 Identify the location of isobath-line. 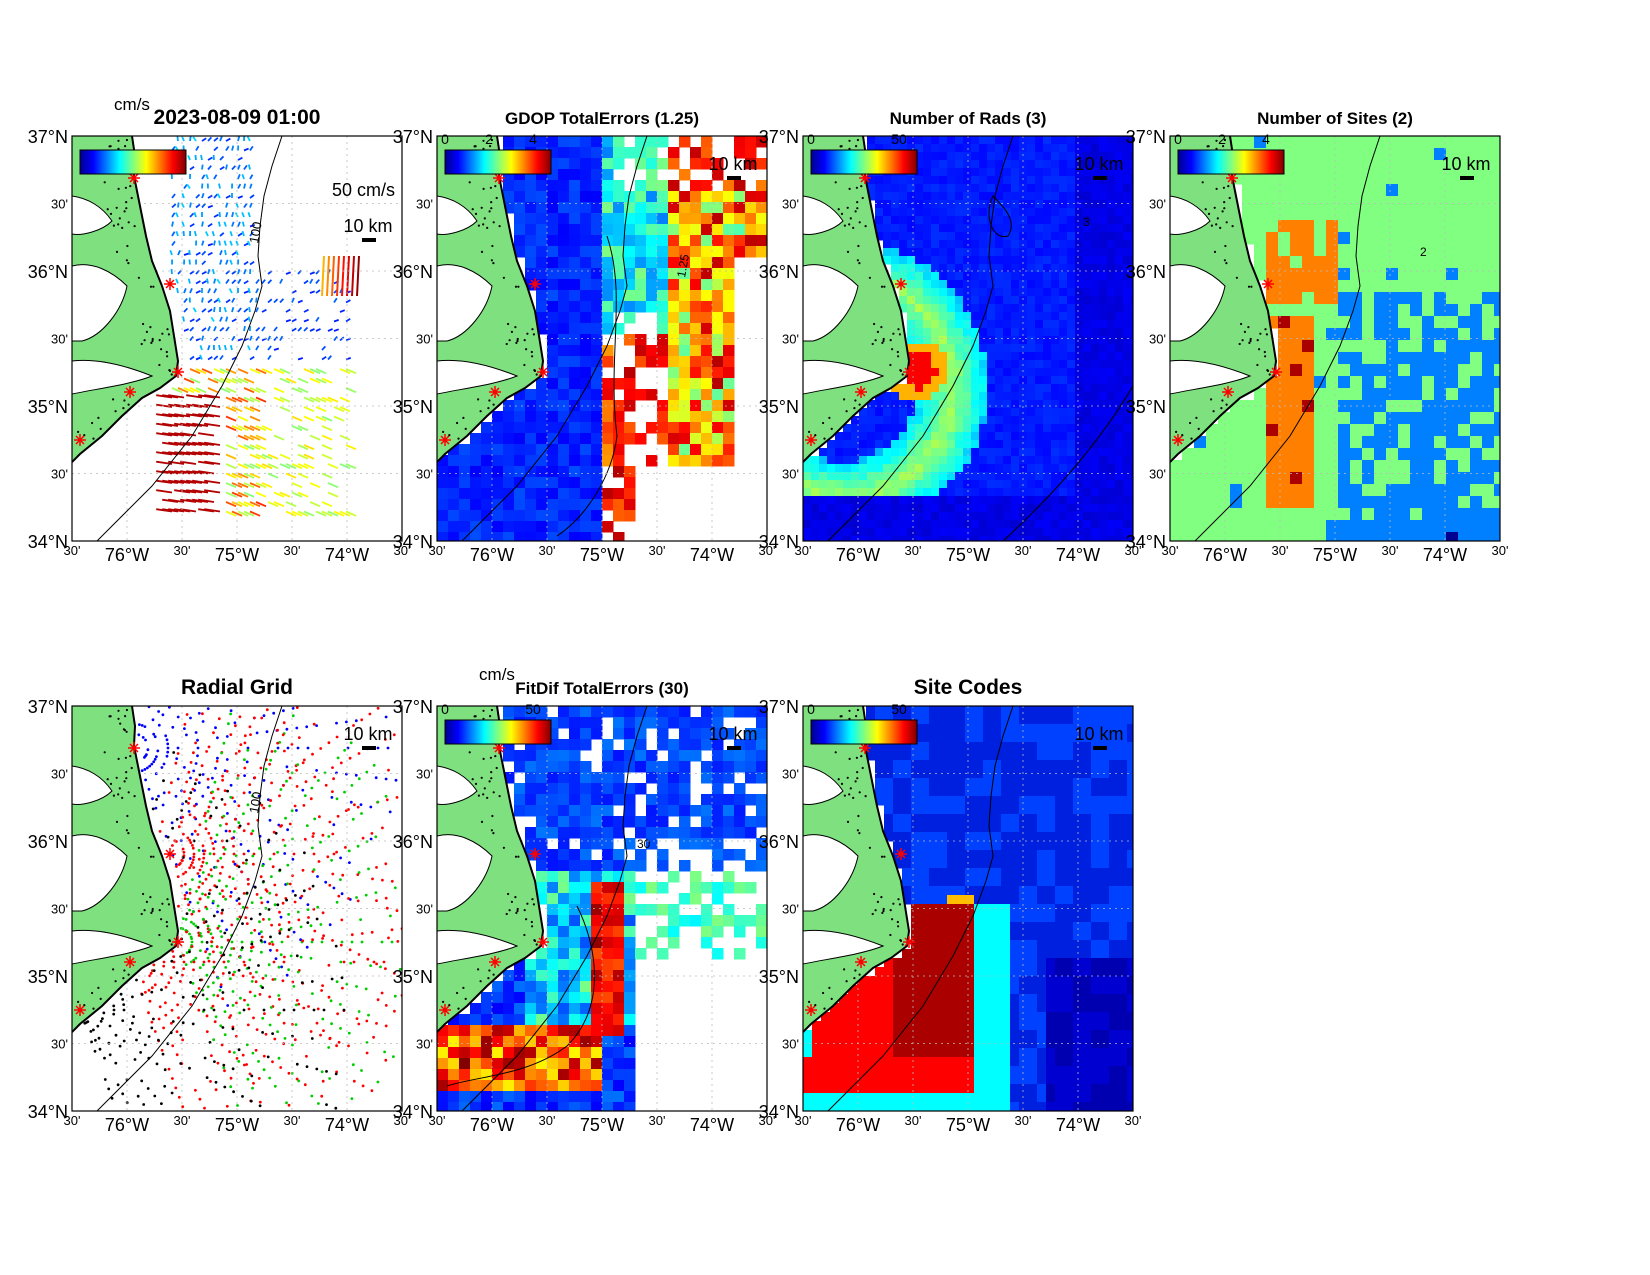
(189, 338).